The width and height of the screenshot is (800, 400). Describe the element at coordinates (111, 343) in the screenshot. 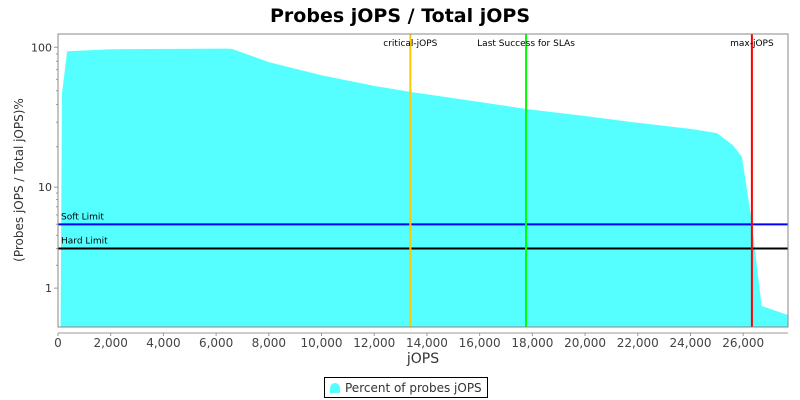

I see `x-tick-label: 2,000` at that location.